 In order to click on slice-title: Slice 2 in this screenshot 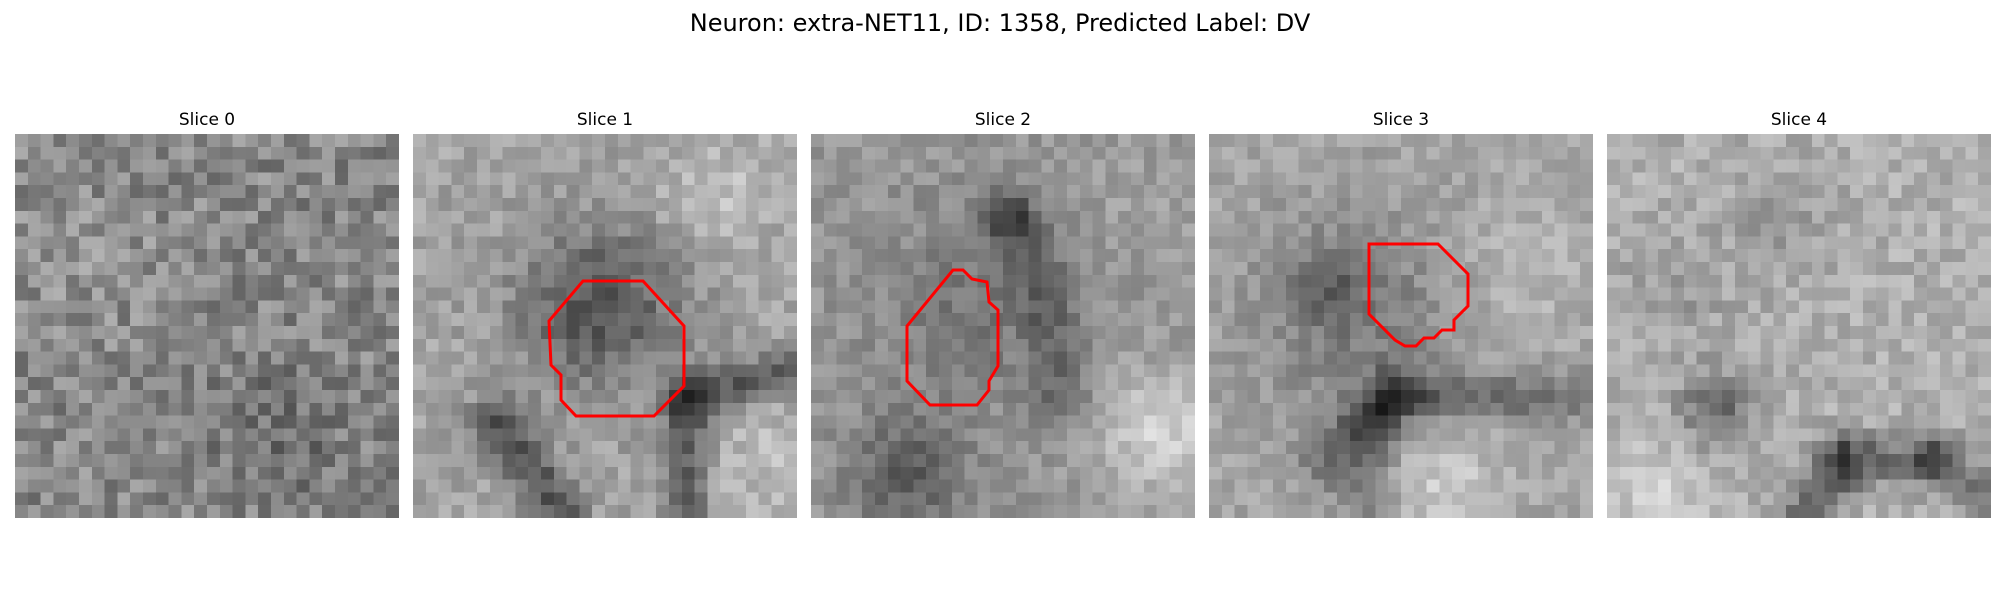, I will do `click(1003, 120)`.